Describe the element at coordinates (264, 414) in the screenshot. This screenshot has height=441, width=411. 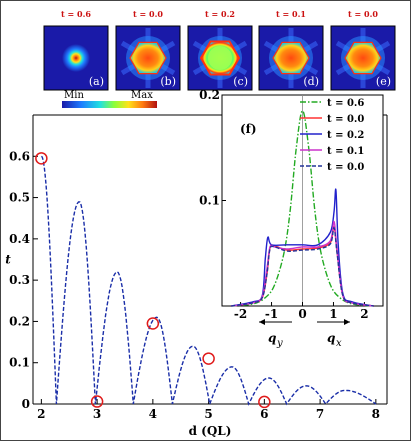
I see `main-x-tick-label: 6` at that location.